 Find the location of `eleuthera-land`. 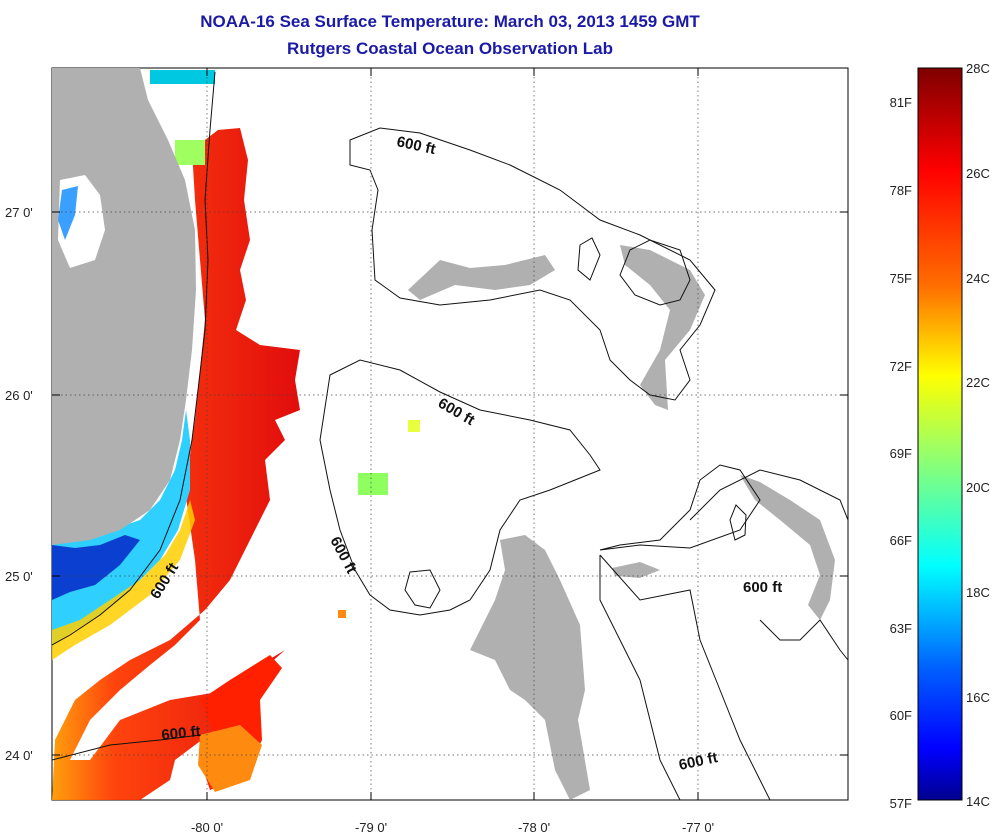

eleuthera-land is located at coordinates (787, 547).